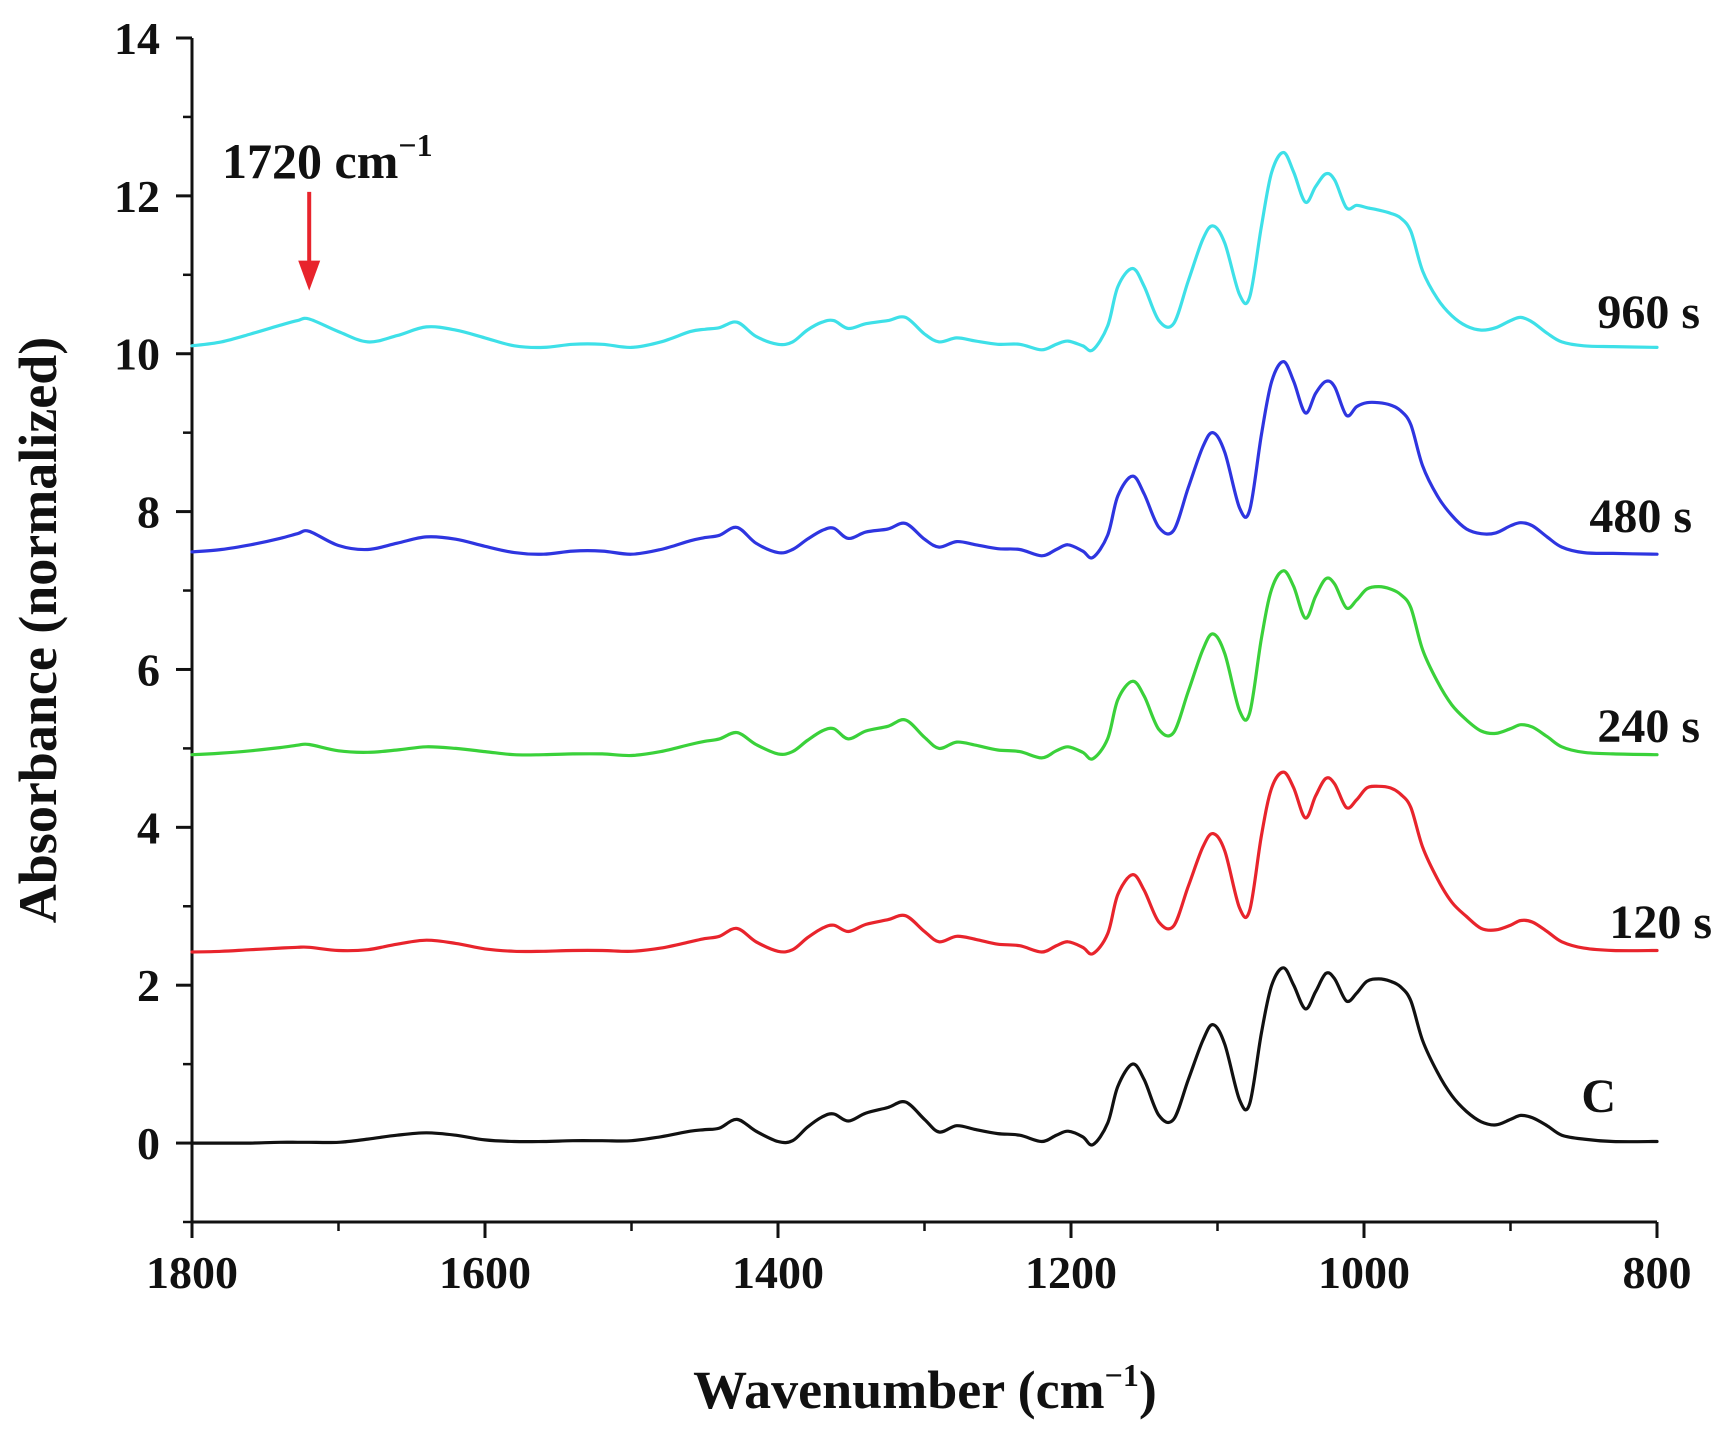 This screenshot has width=1733, height=1440. What do you see at coordinates (309, 275) in the screenshot?
I see `annotation-arrowhead` at bounding box center [309, 275].